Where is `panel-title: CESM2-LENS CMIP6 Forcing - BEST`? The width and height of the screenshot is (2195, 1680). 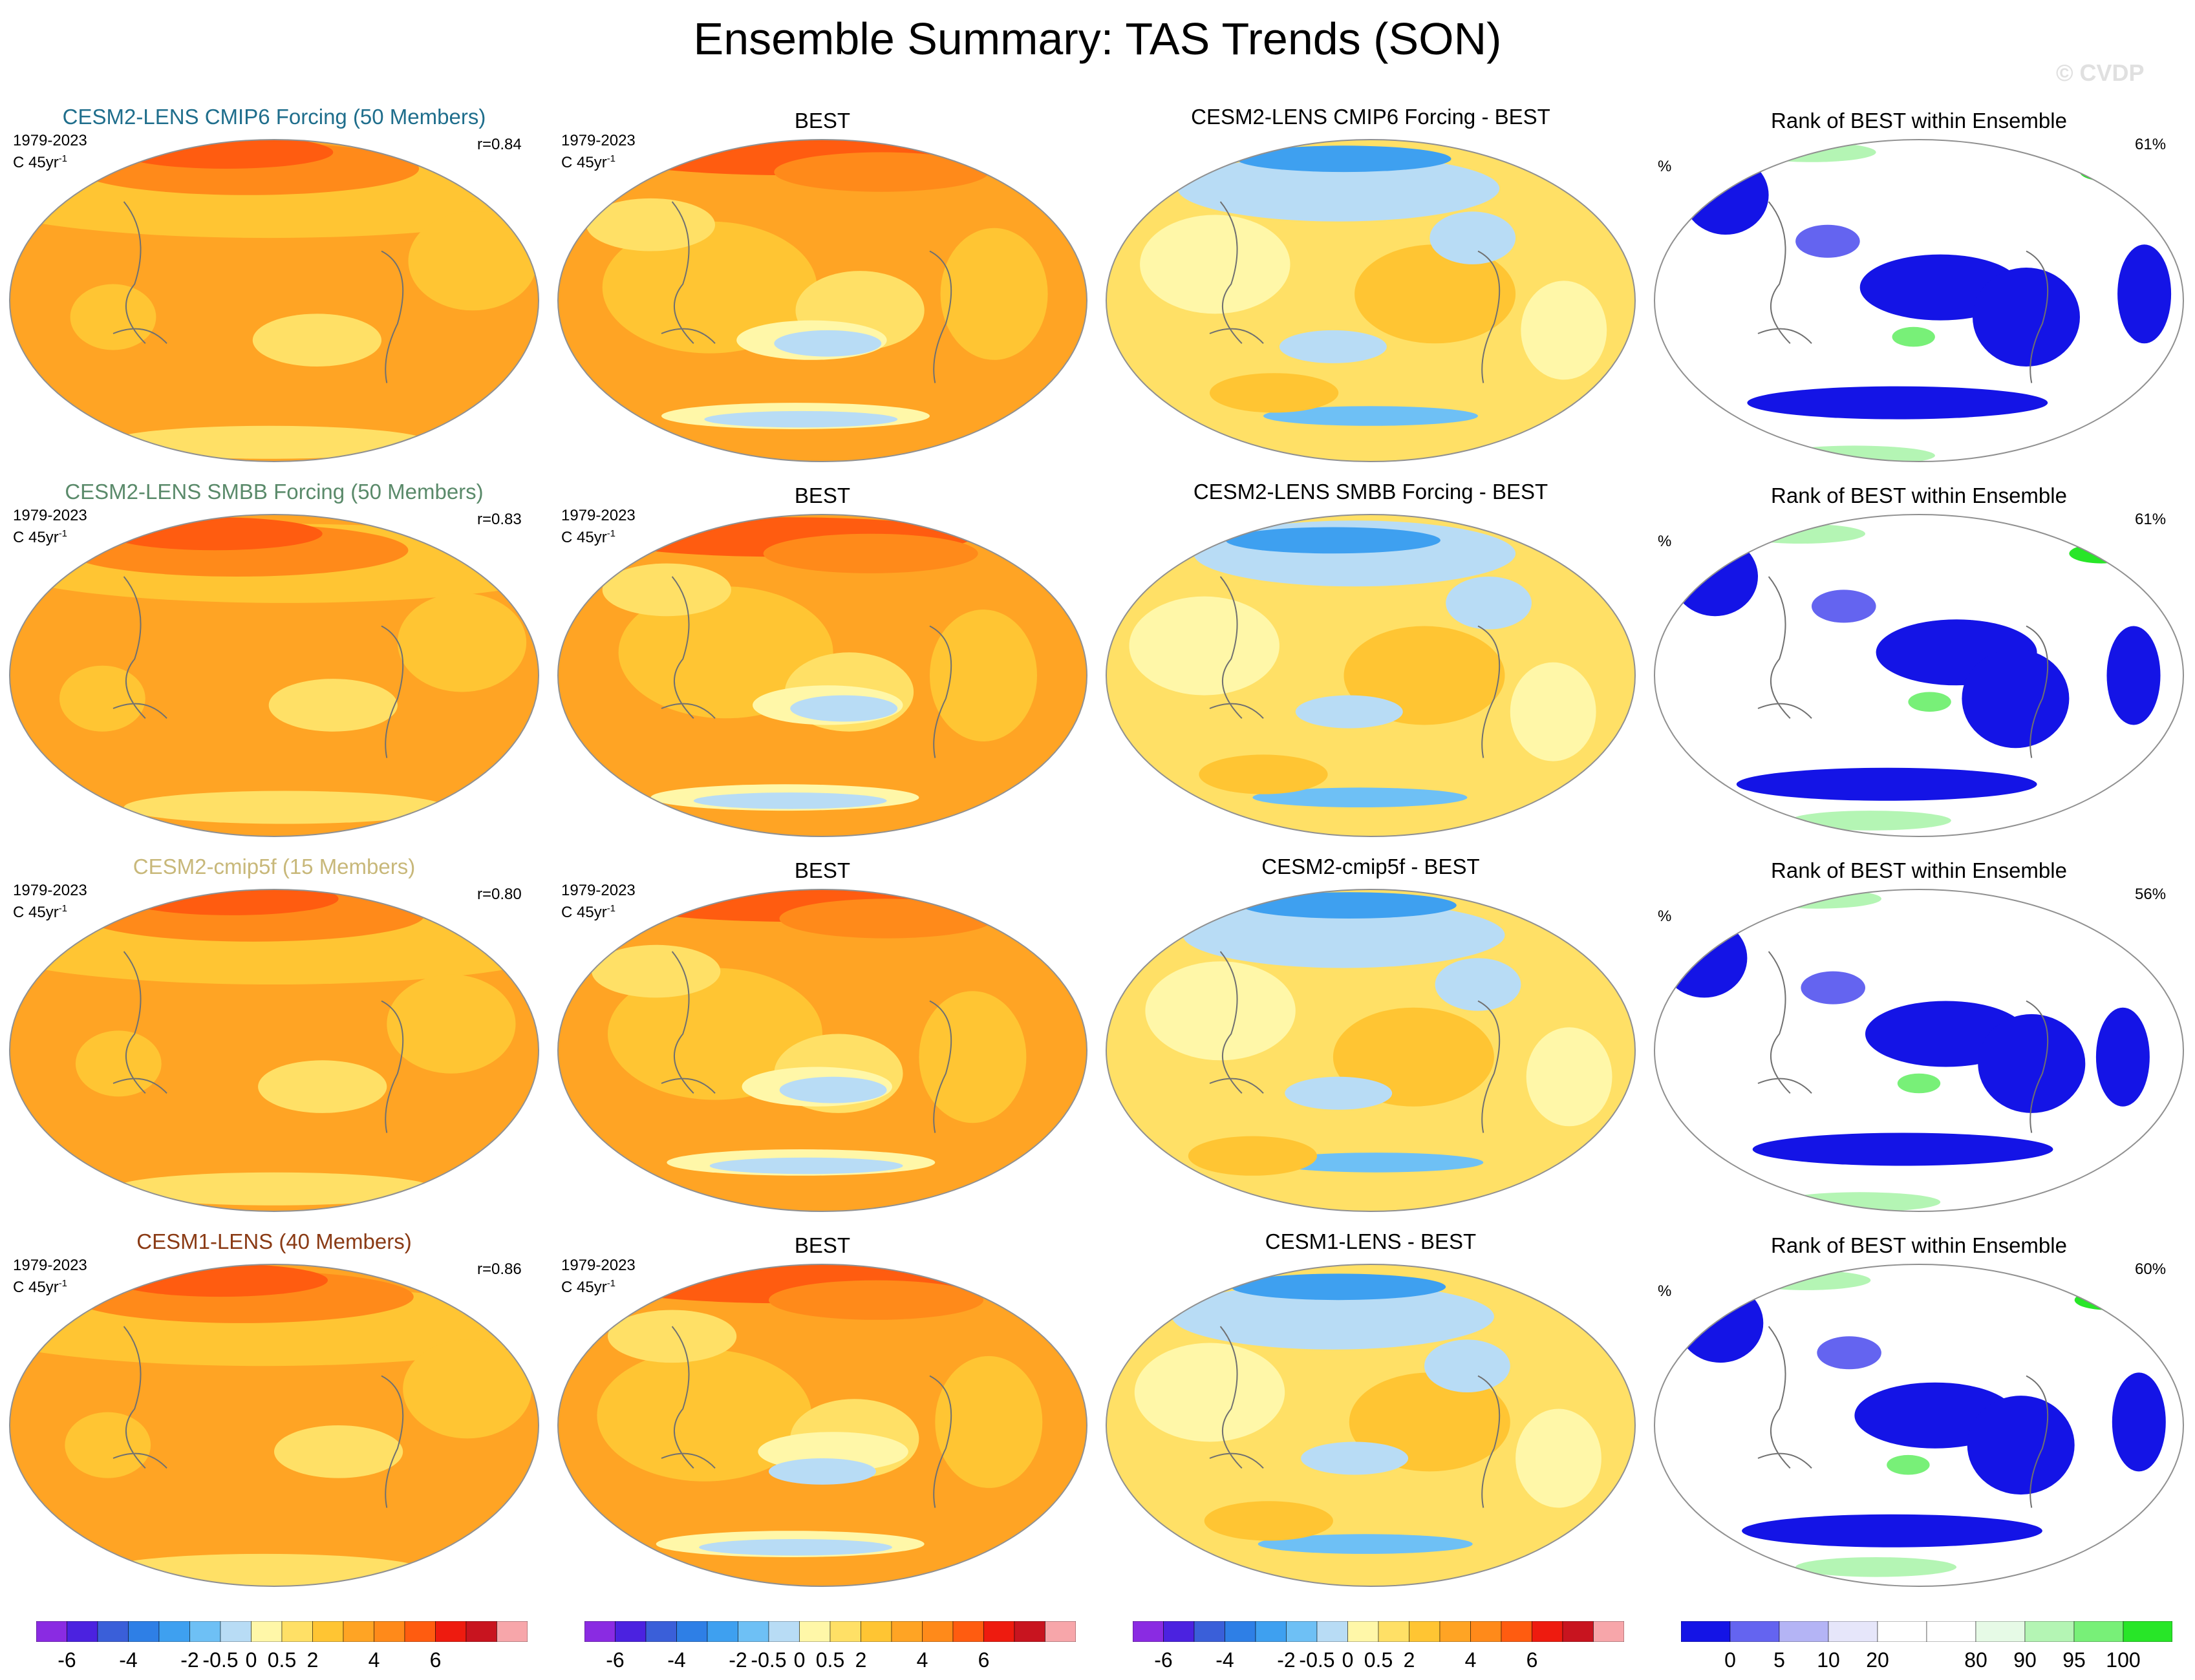 panel-title: CESM2-LENS CMIP6 Forcing - BEST is located at coordinates (1370, 117).